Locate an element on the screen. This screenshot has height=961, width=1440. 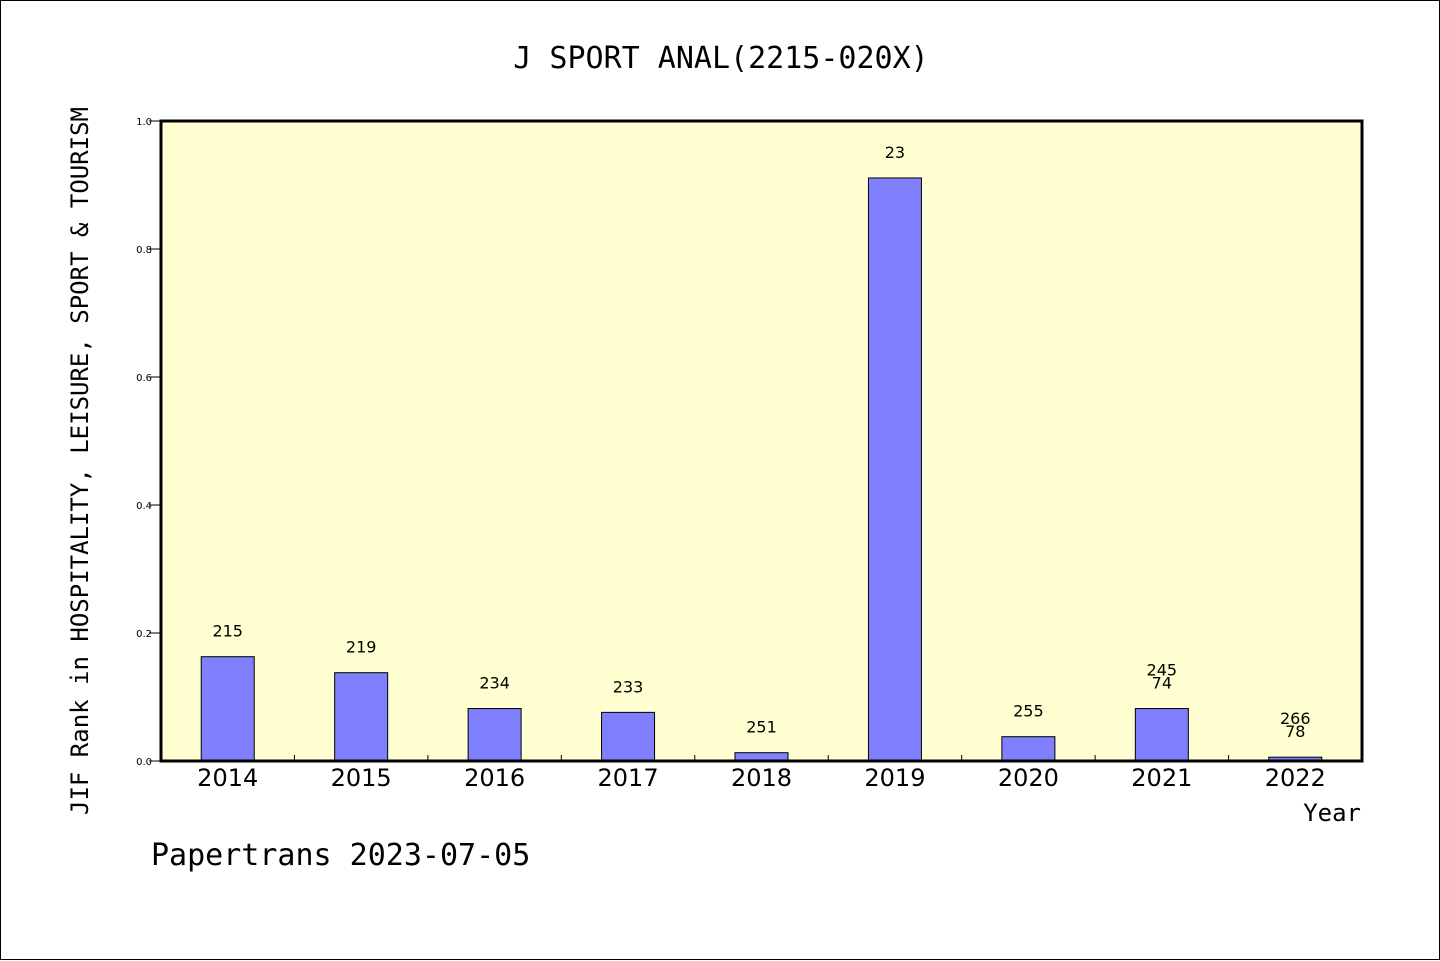
y-tick-label-0.6: 0.6 is located at coordinates (144, 378).